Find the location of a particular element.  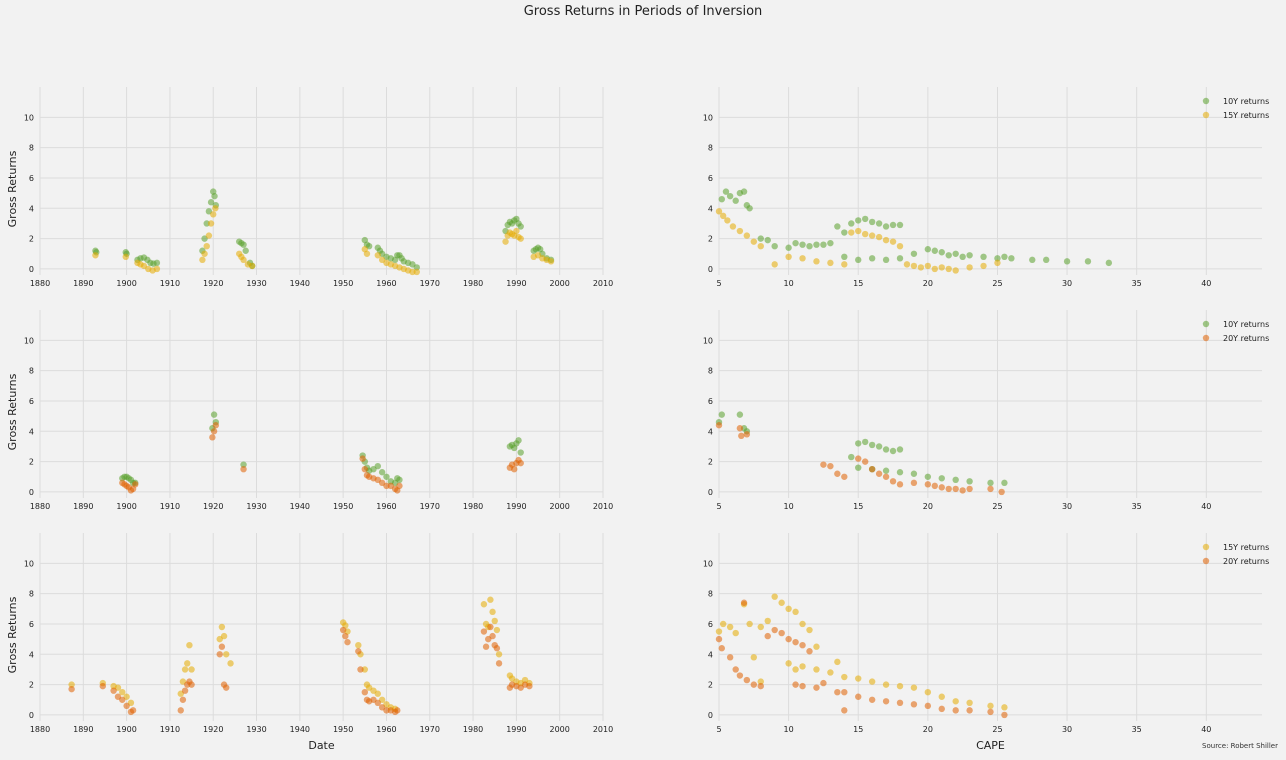

y-tick-label: 6 is located at coordinates (31, 624).